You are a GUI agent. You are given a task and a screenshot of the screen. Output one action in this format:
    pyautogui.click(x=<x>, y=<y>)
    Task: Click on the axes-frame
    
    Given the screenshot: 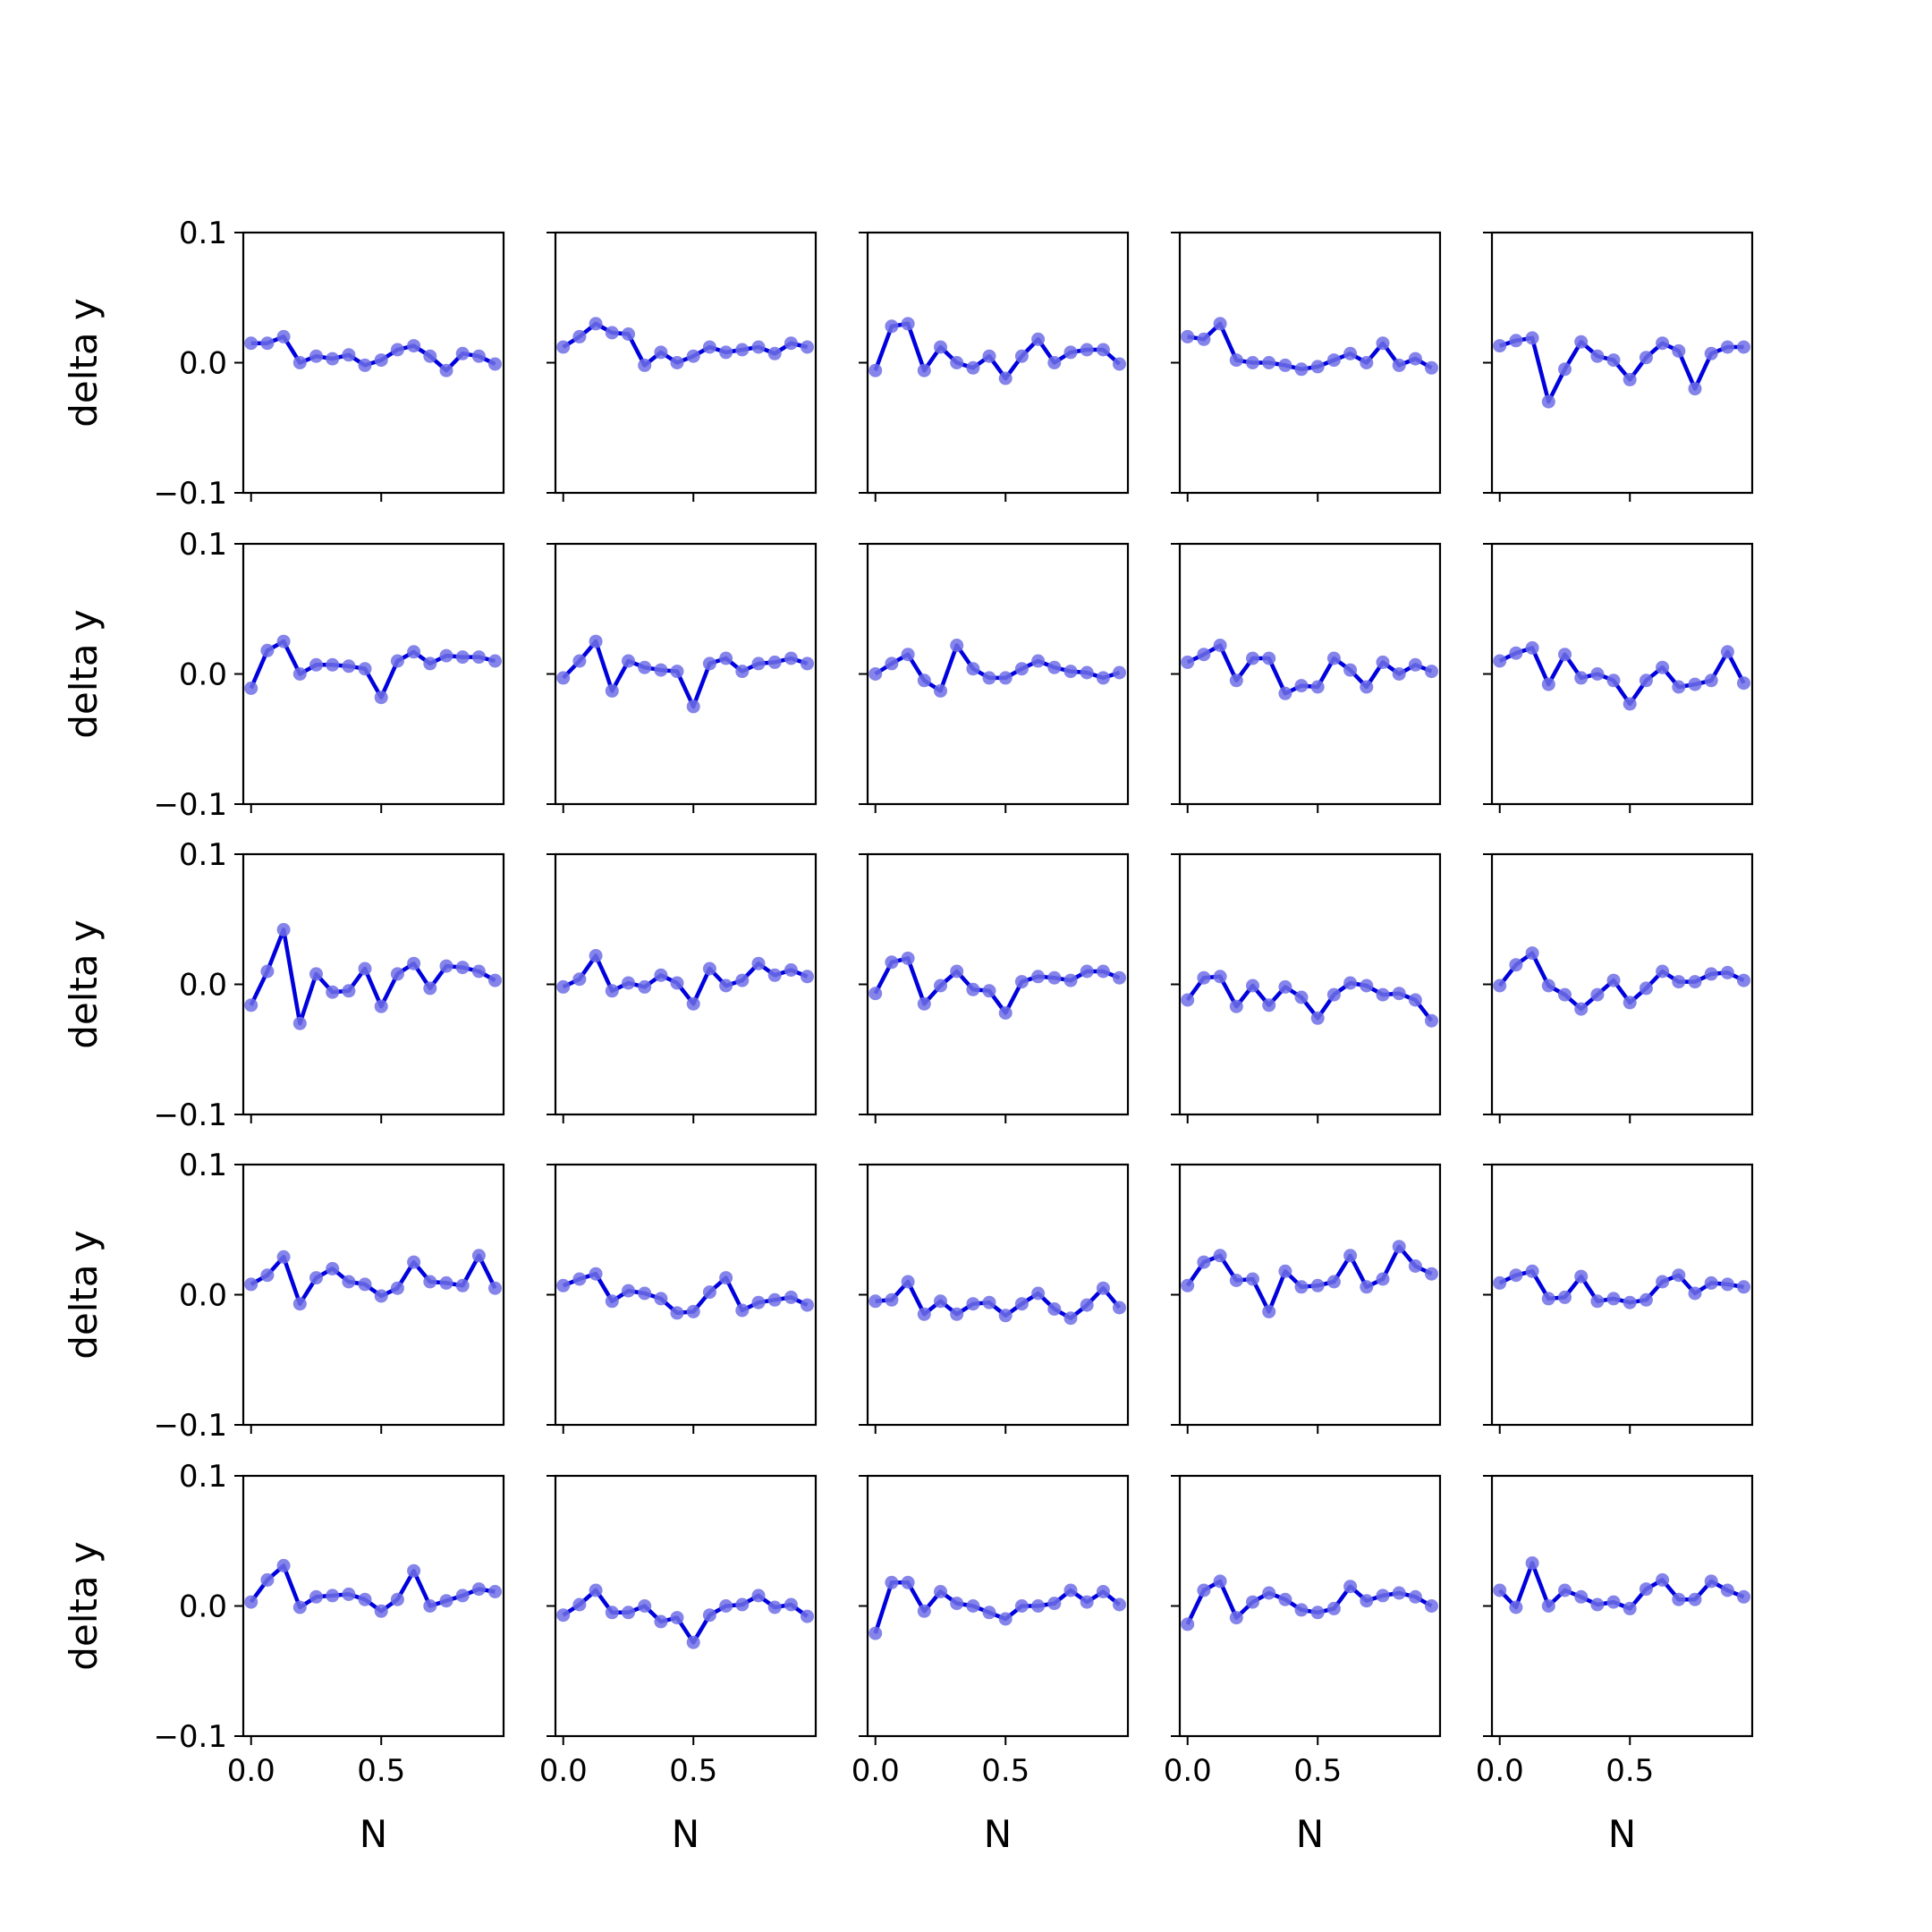 What is the action you would take?
    pyautogui.click(x=998, y=363)
    